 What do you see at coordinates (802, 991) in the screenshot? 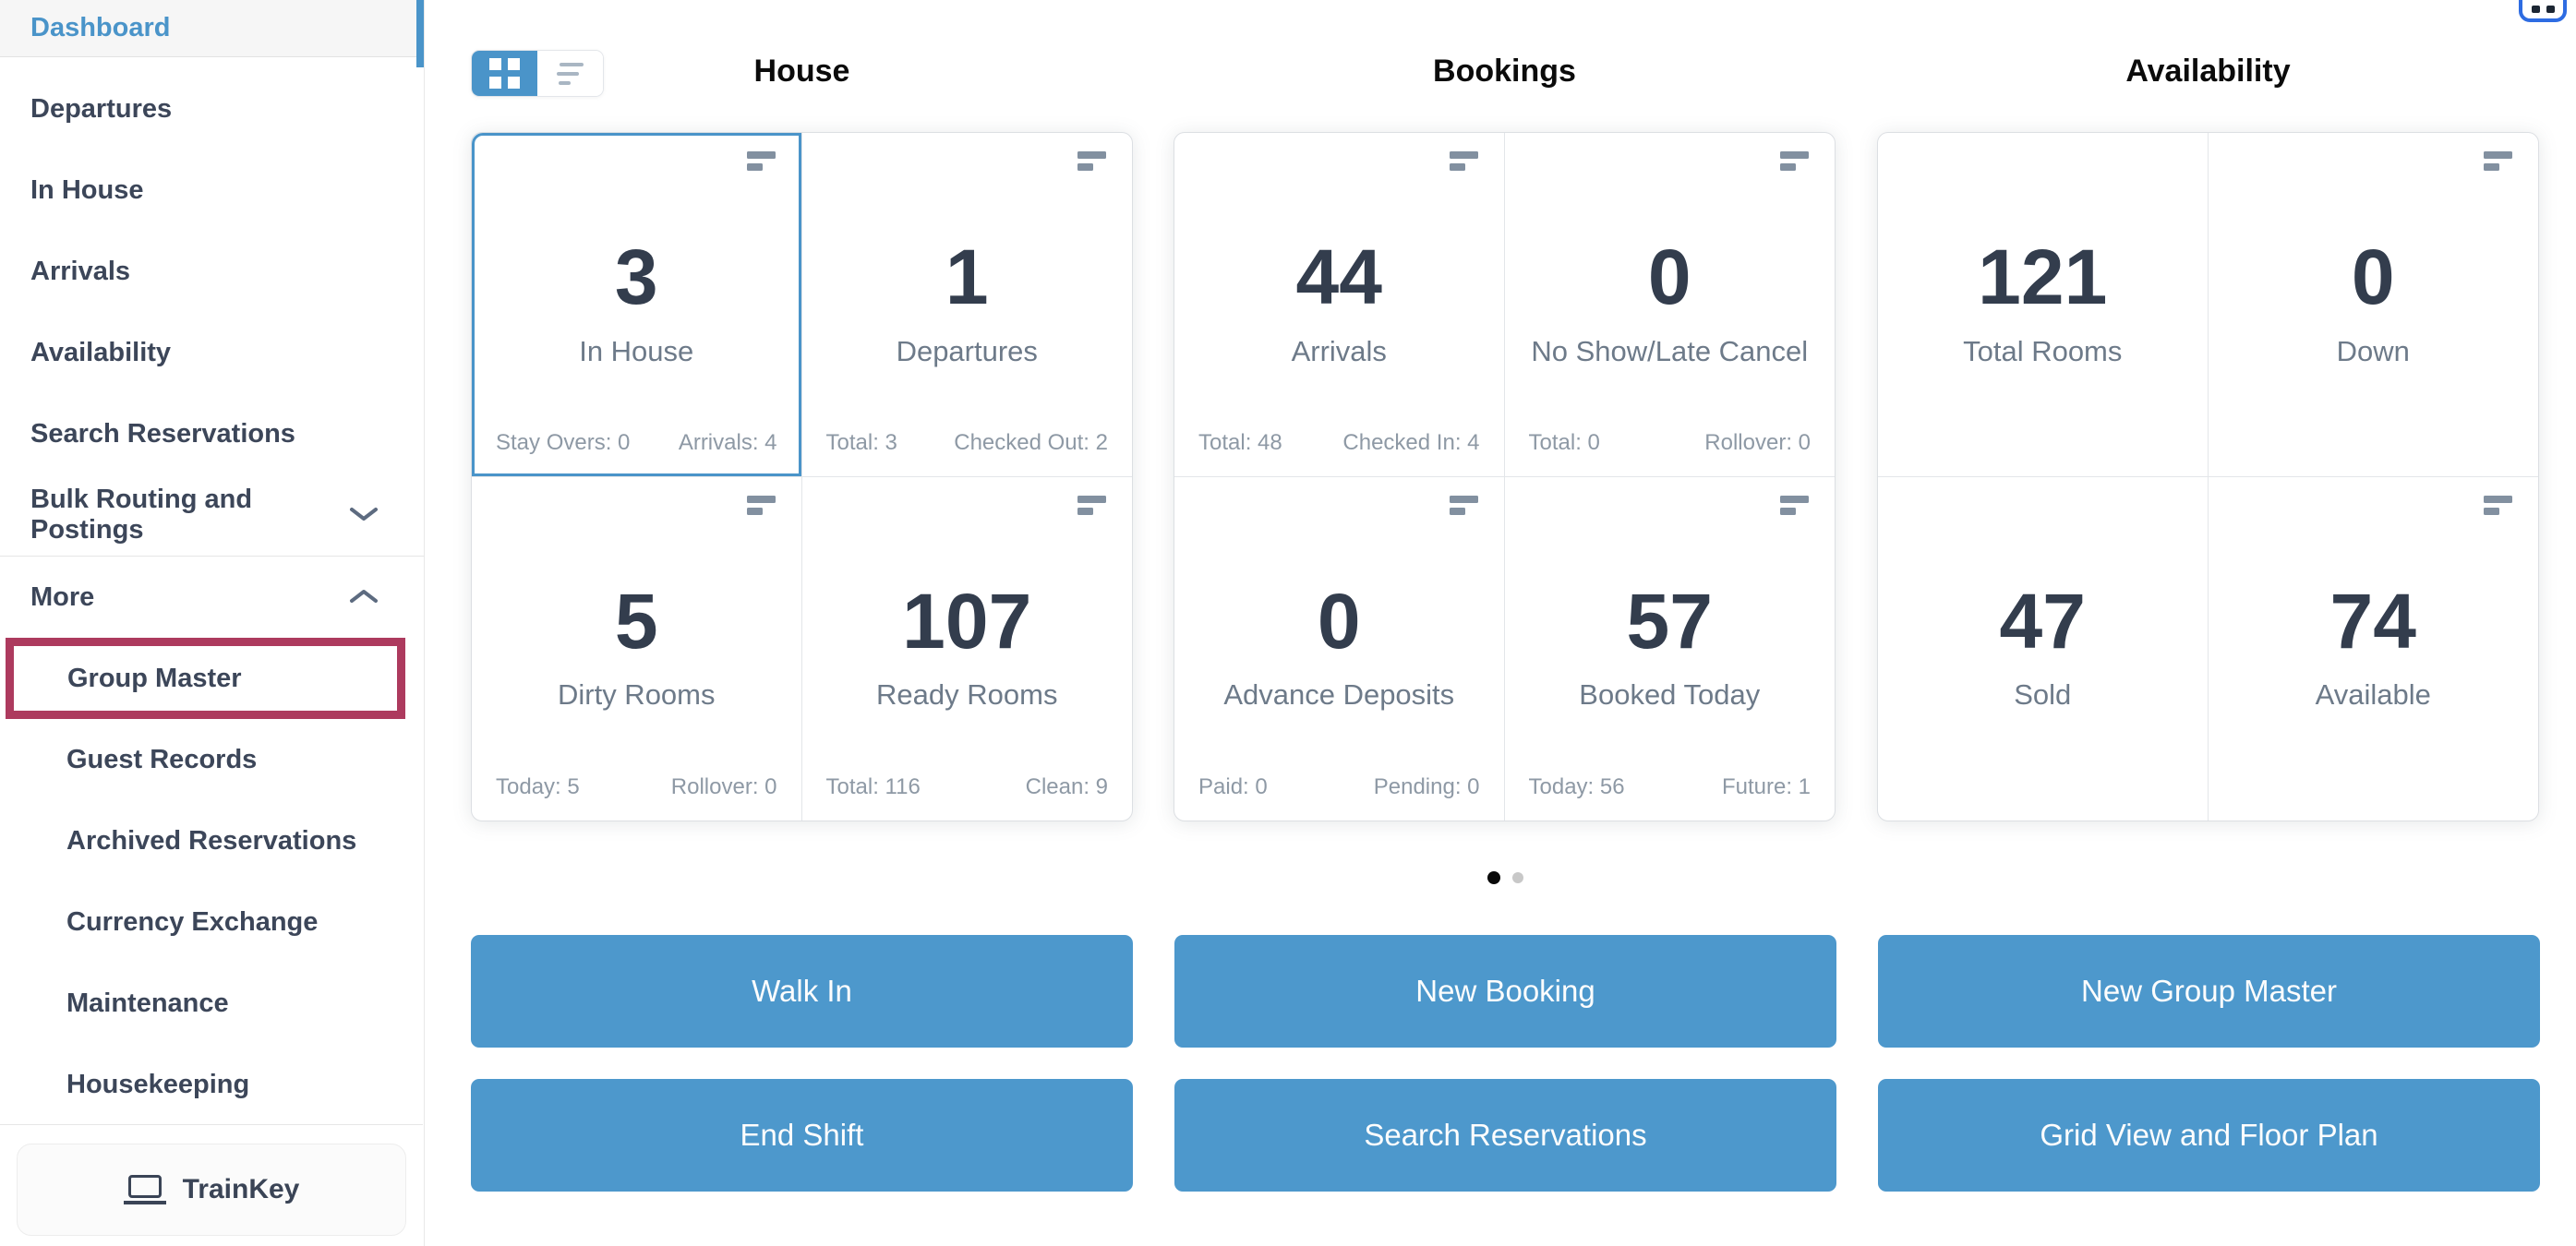
I see `walk-in-button: Walk In` at bounding box center [802, 991].